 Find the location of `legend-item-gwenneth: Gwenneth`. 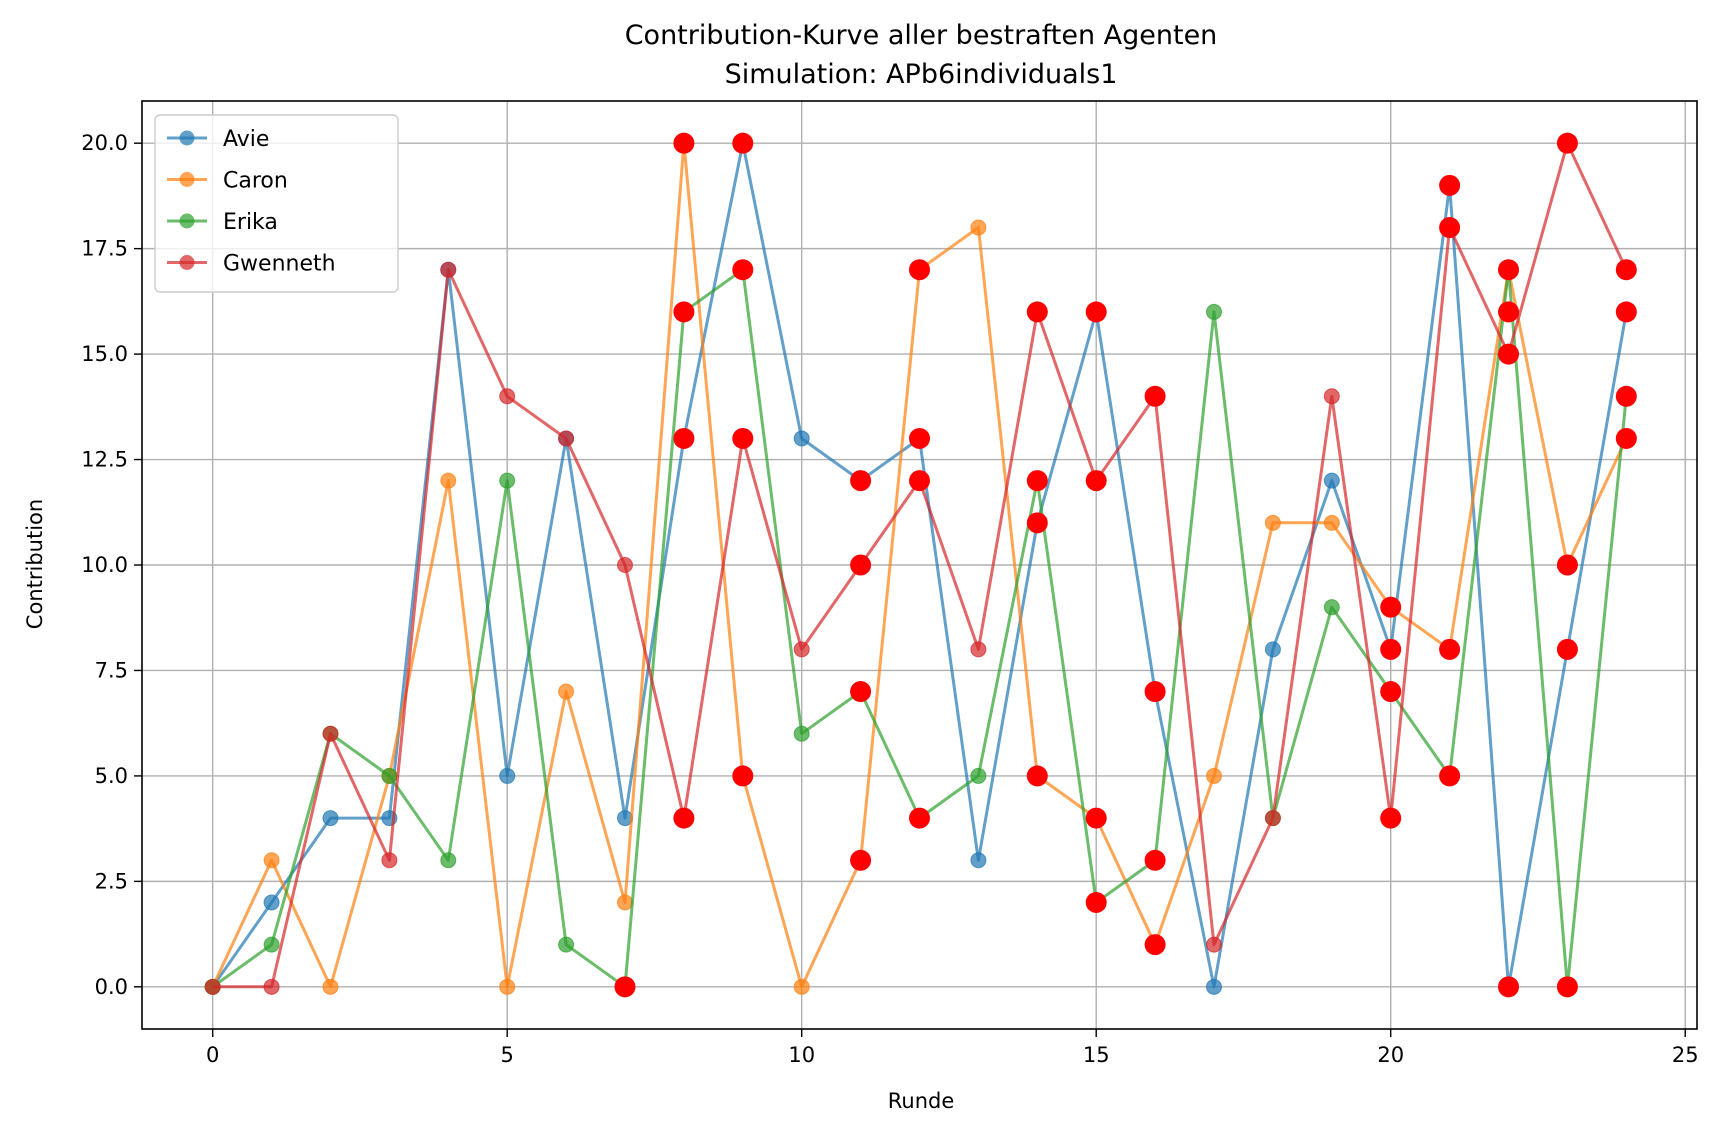

legend-item-gwenneth: Gwenneth is located at coordinates (251, 264).